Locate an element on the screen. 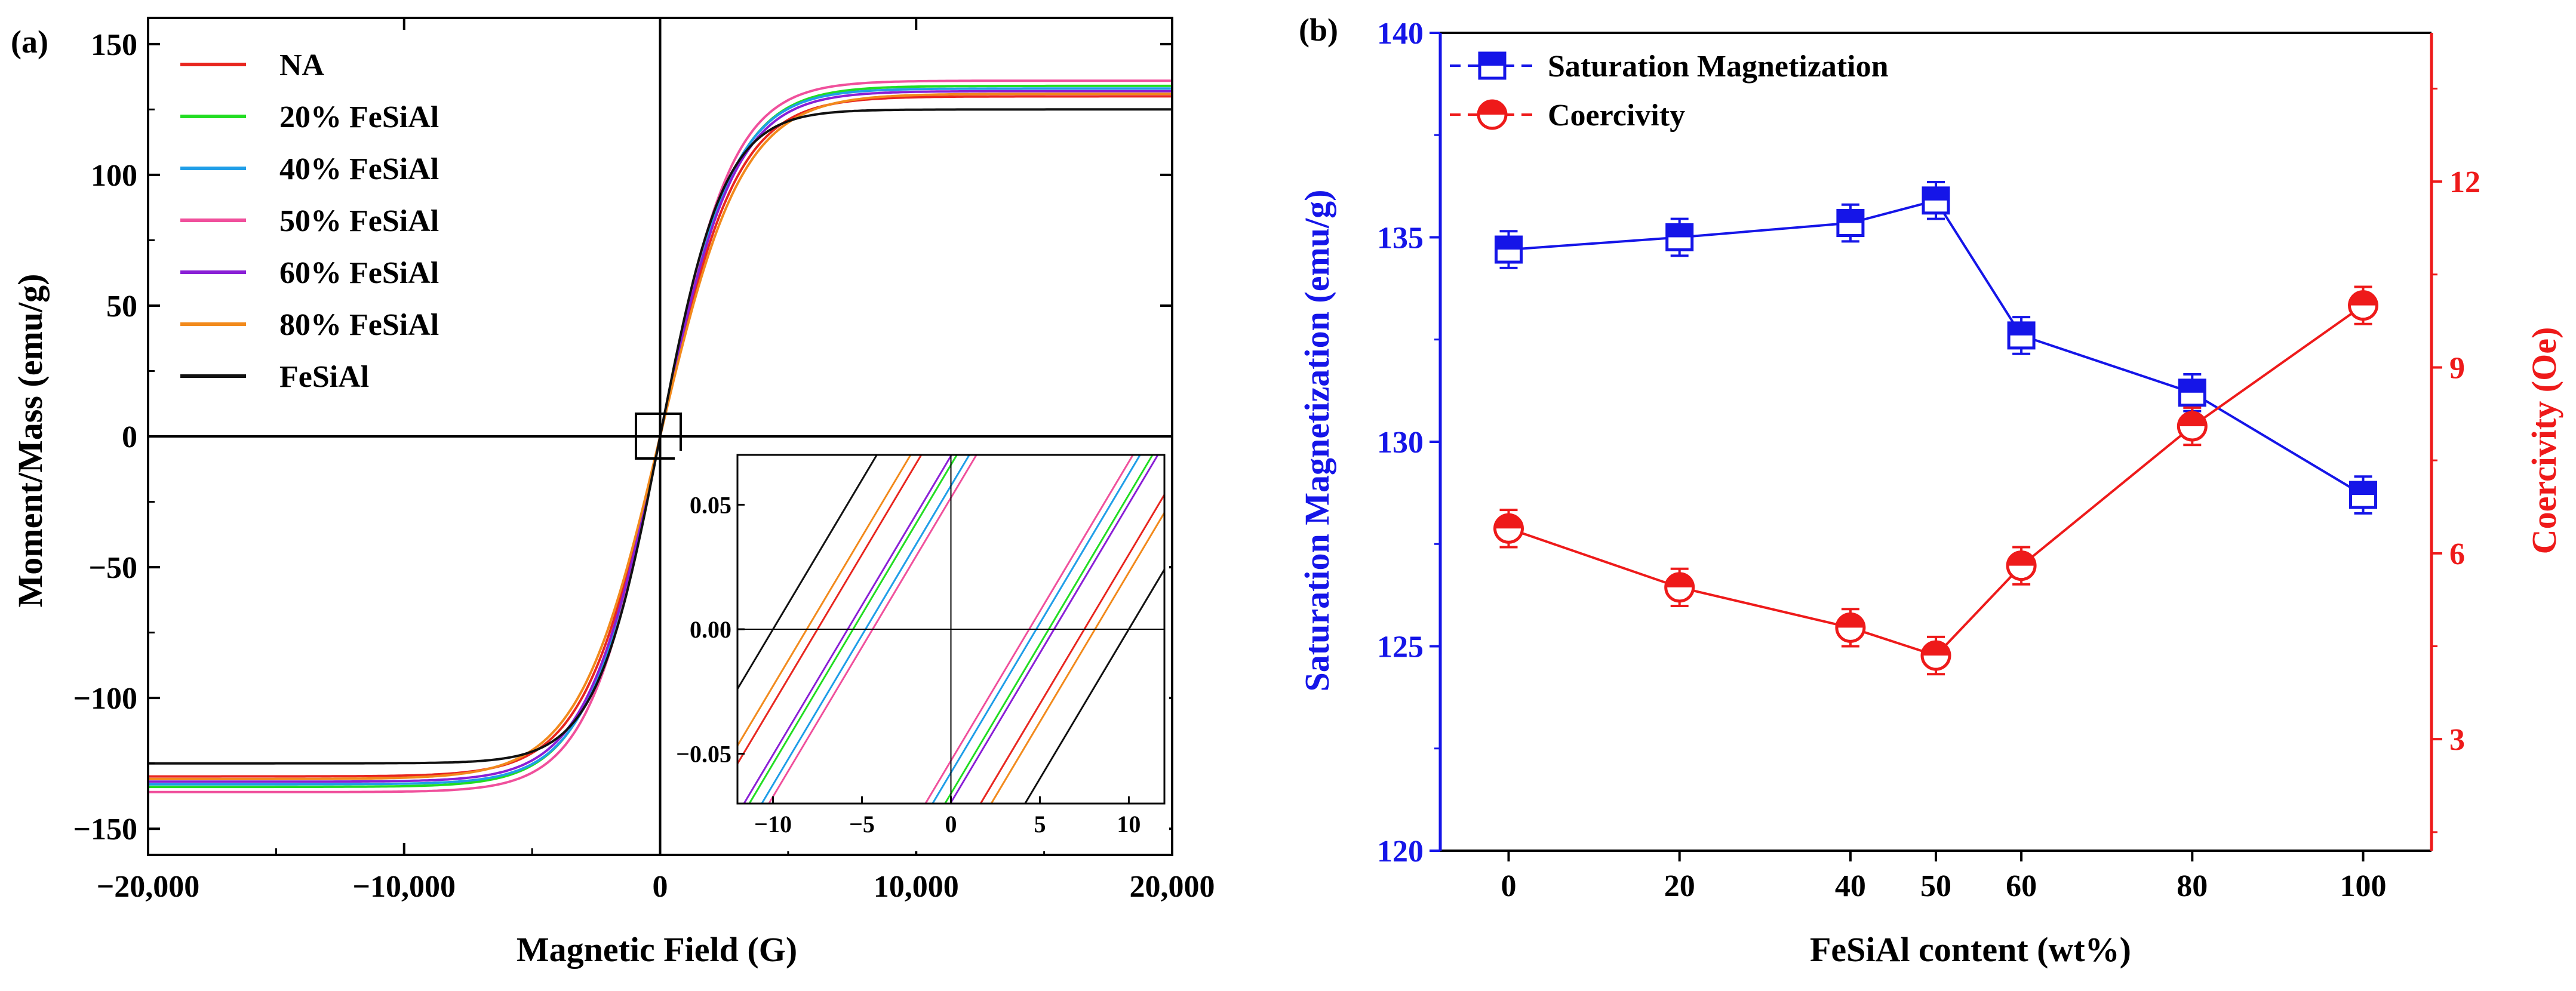 The width and height of the screenshot is (2576, 991). panel-a-x-axis-title: Magnetic Field (G) is located at coordinates (657, 950).